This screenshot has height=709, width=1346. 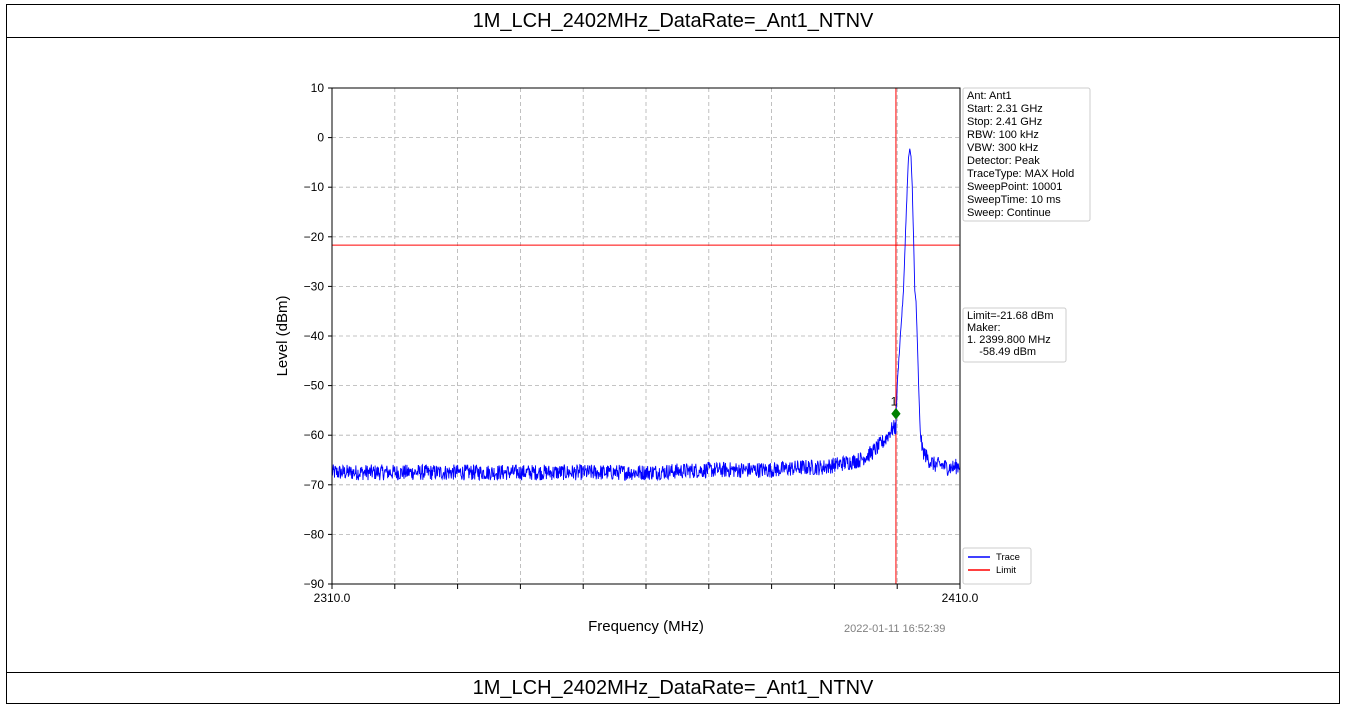 What do you see at coordinates (282, 336) in the screenshot?
I see `y-axis-label: Level (dBm)` at bounding box center [282, 336].